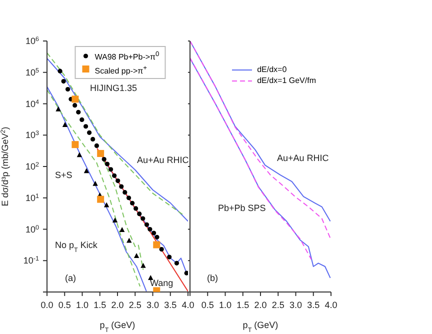 Image resolution: width=432 pixels, height=334 pixels. Describe the element at coordinates (70, 278) in the screenshot. I see `annotation: (a)` at that location.